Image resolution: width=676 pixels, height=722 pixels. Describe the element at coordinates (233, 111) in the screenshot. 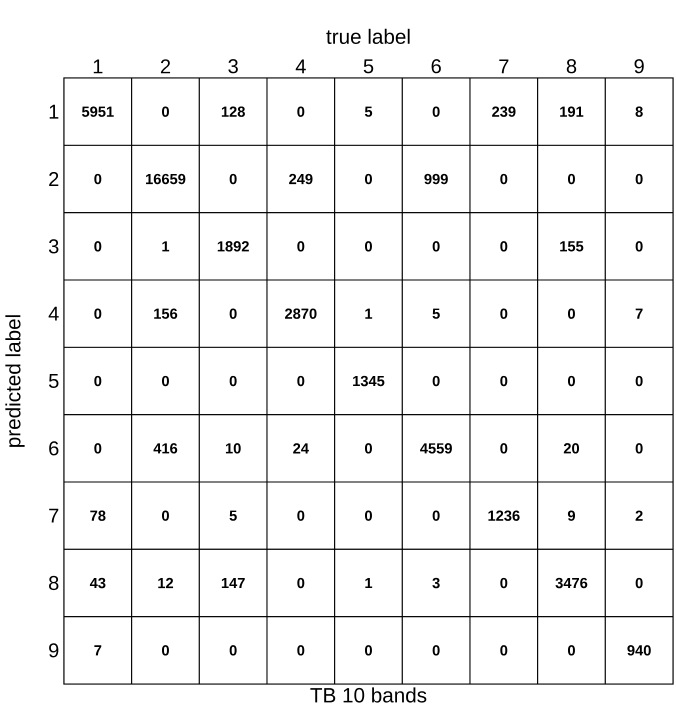

I see `data-label: 128` at that location.